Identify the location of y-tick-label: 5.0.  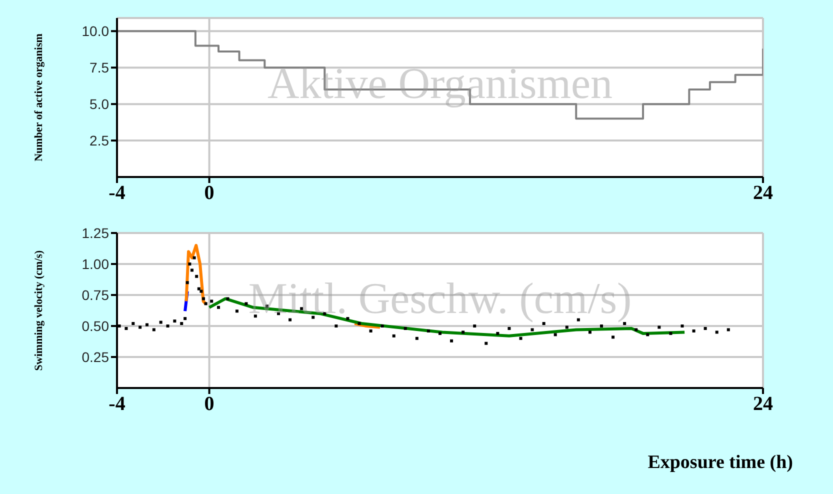
(100, 104).